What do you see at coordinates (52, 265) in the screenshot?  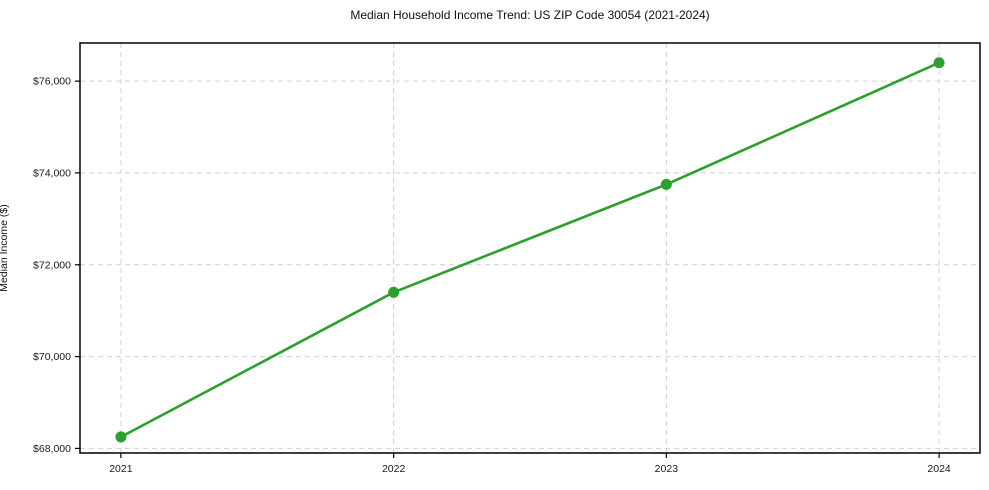 I see `y-tick-label: $72,000` at bounding box center [52, 265].